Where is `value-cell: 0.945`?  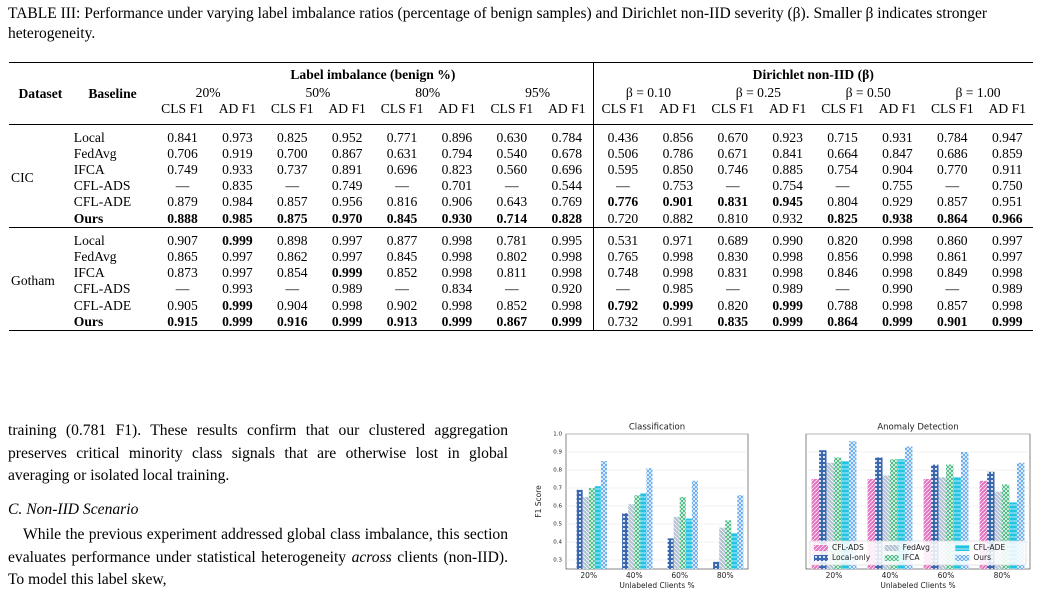 value-cell: 0.945 is located at coordinates (787, 202).